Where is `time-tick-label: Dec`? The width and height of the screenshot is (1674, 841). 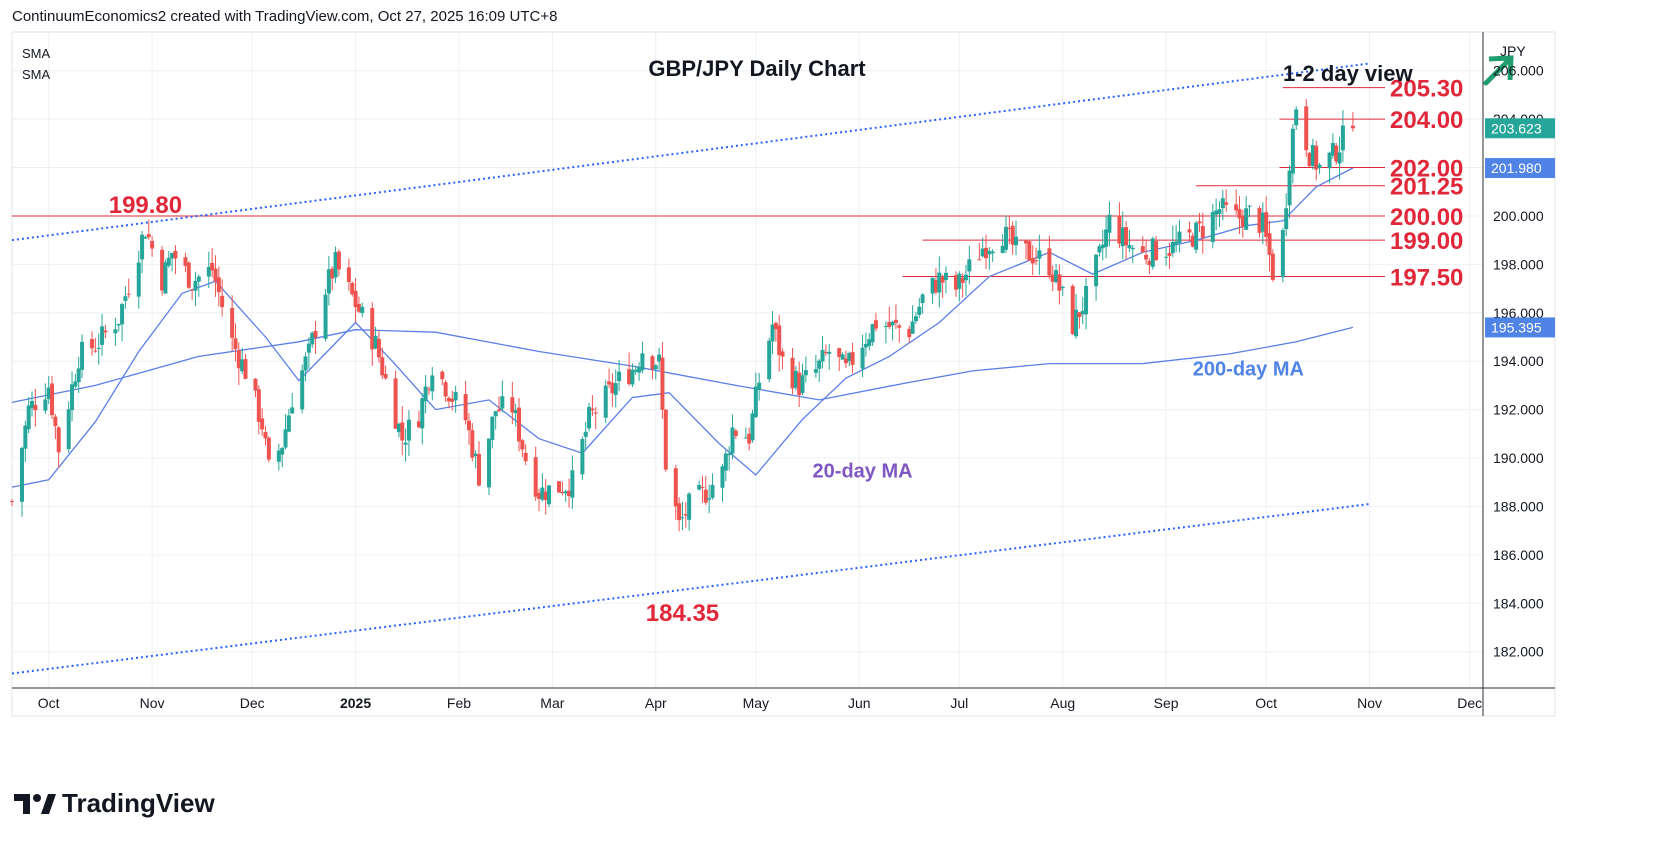
time-tick-label: Dec is located at coordinates (252, 703).